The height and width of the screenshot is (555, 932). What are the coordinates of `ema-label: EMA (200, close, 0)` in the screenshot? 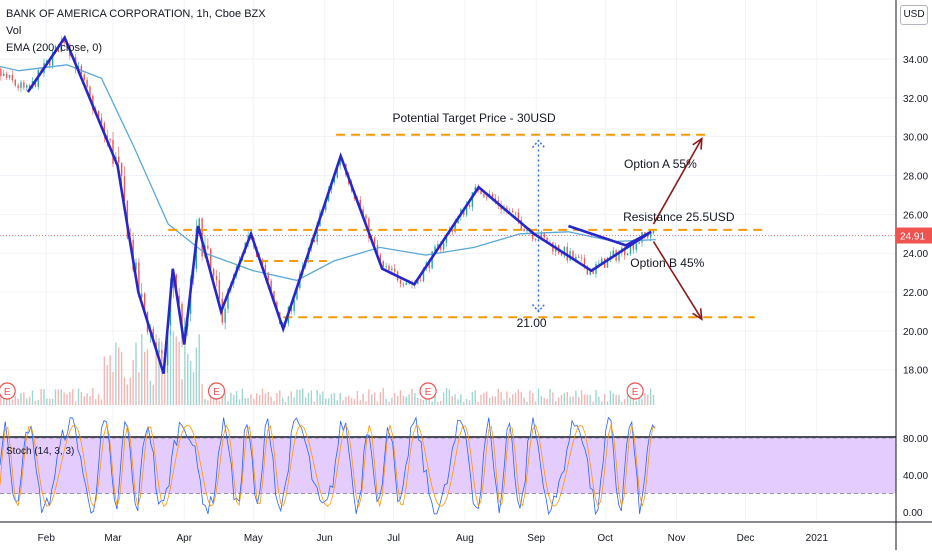 It's located at (54, 48).